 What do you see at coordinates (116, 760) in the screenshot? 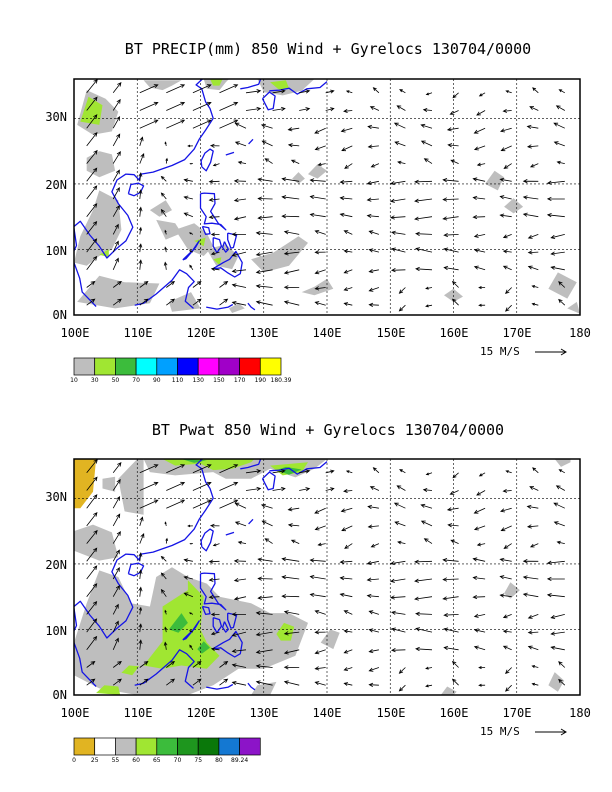
I see `pwat-colorbar-label-2: 55` at bounding box center [116, 760].